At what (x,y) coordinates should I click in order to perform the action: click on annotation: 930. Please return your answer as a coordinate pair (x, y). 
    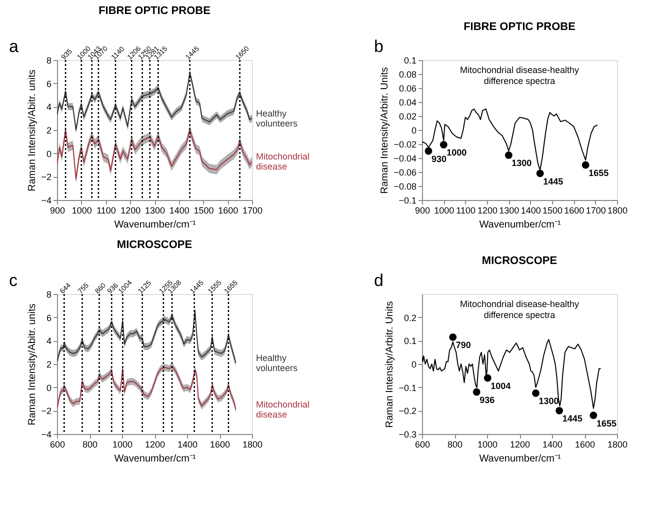
    Looking at the image, I should click on (439, 159).